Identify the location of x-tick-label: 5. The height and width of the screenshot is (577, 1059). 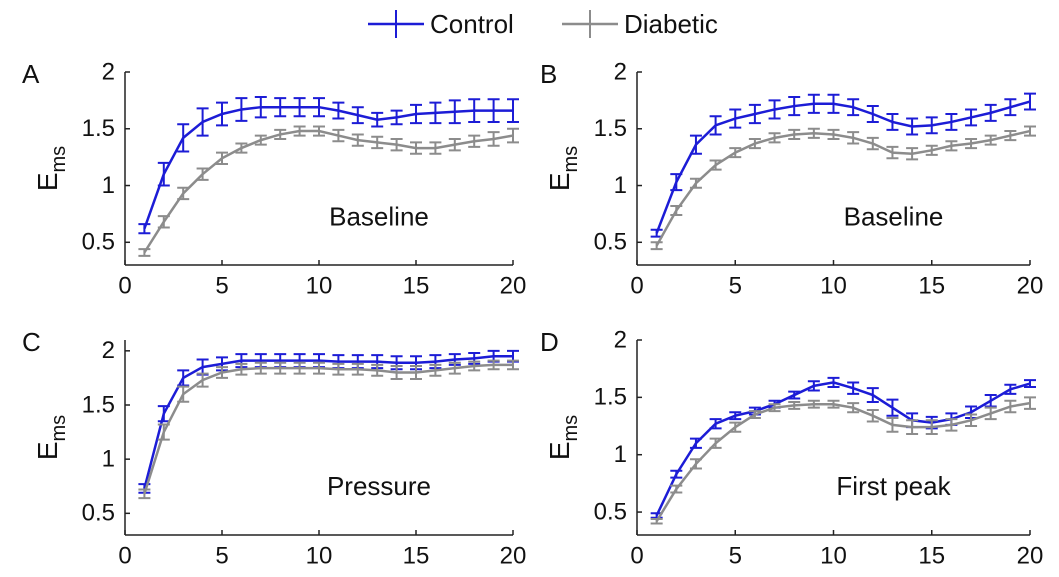
(735, 285).